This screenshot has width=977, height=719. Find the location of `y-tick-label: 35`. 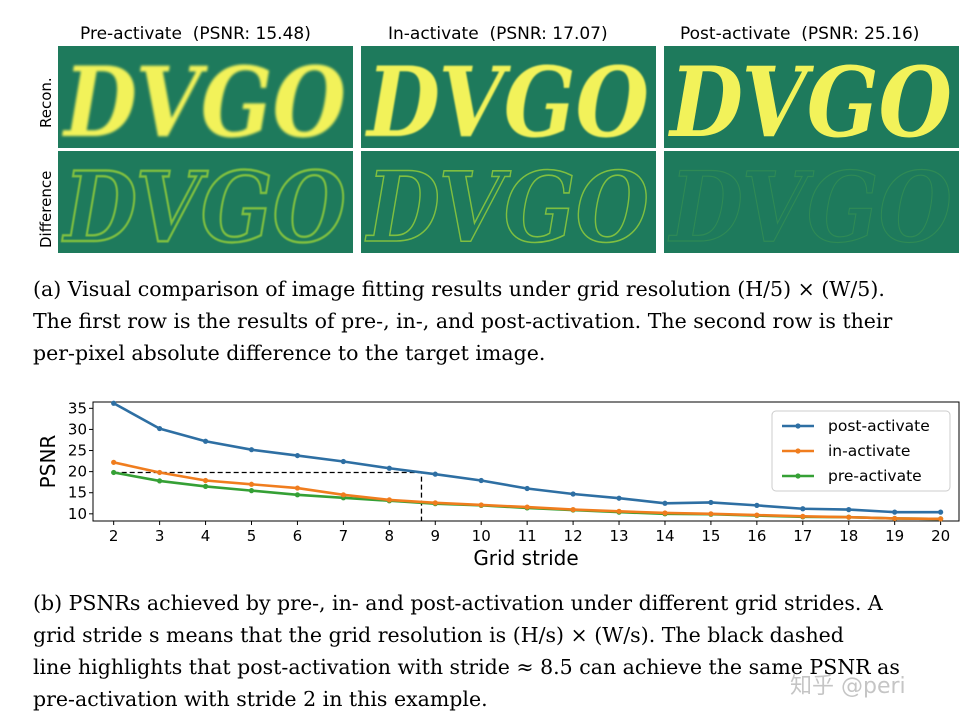

y-tick-label: 35 is located at coordinates (77, 408).